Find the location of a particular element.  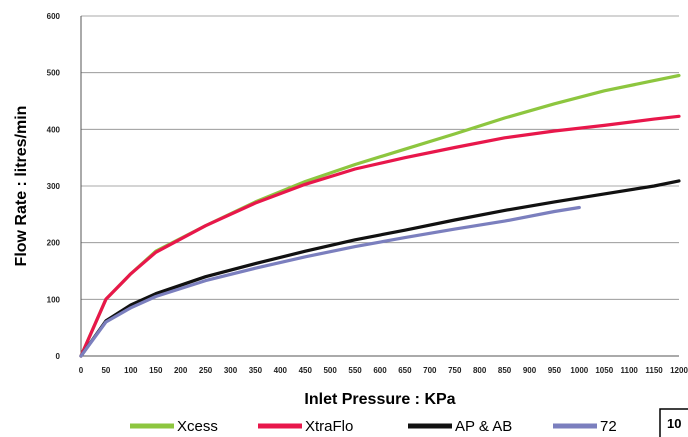

corner-label: 10 is located at coordinates (674, 423).